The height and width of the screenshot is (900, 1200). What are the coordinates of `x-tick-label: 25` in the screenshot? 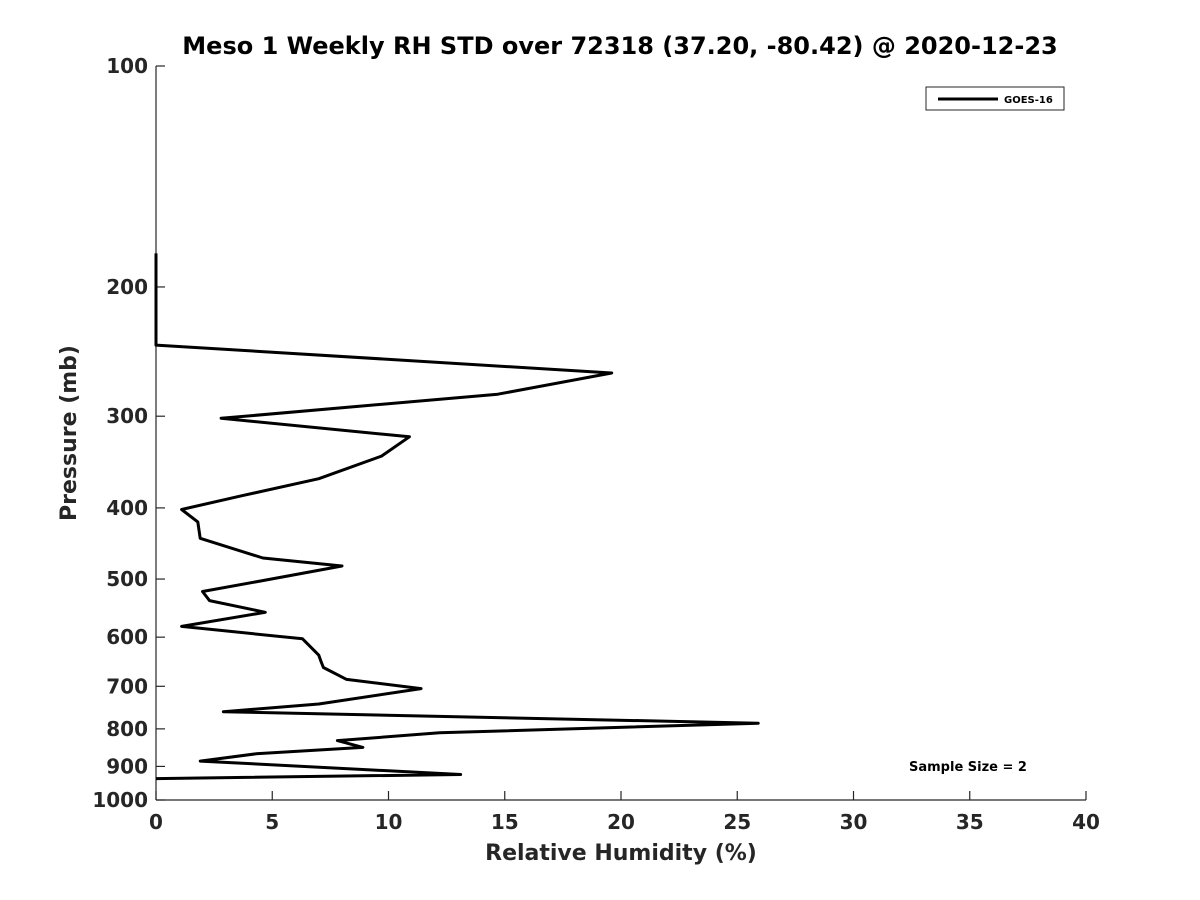 It's located at (737, 822).